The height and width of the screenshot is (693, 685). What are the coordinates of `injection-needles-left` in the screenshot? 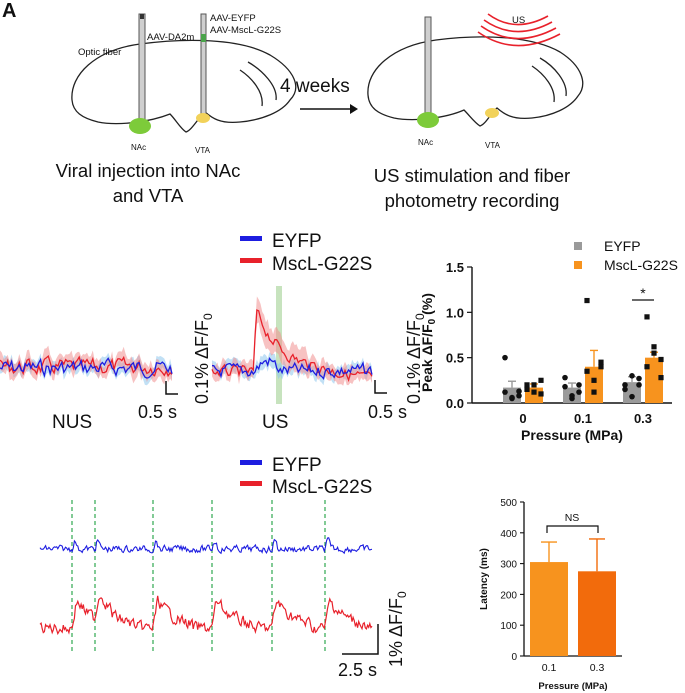 It's located at (172, 68).